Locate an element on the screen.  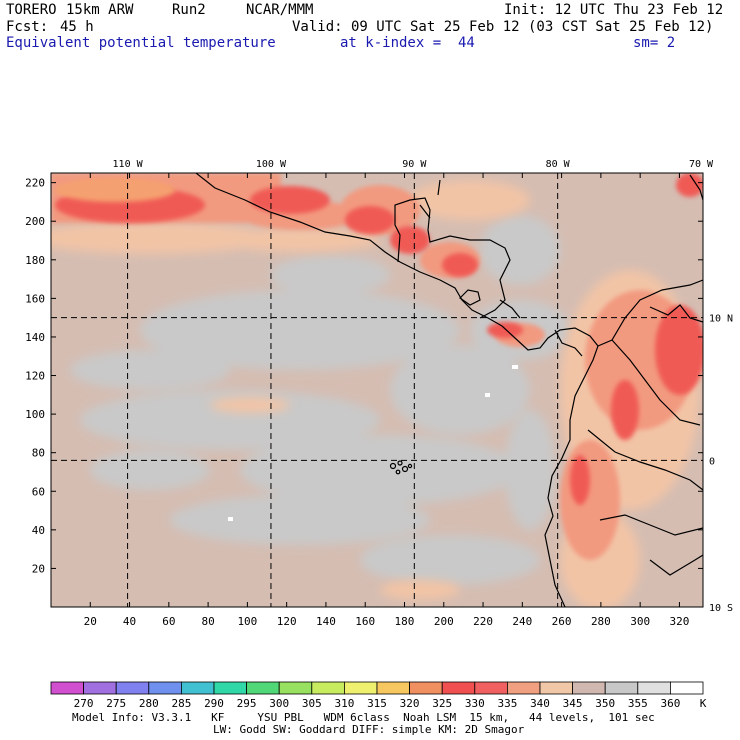
y-tick-label: 100 is located at coordinates (35, 414).